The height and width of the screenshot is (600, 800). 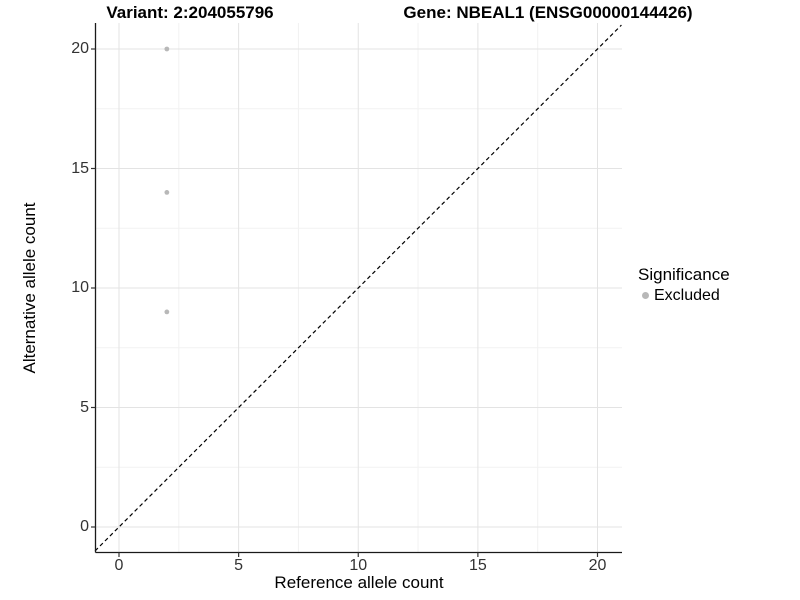 I want to click on y-axis-title: Alternative allele count, so click(x=29, y=288).